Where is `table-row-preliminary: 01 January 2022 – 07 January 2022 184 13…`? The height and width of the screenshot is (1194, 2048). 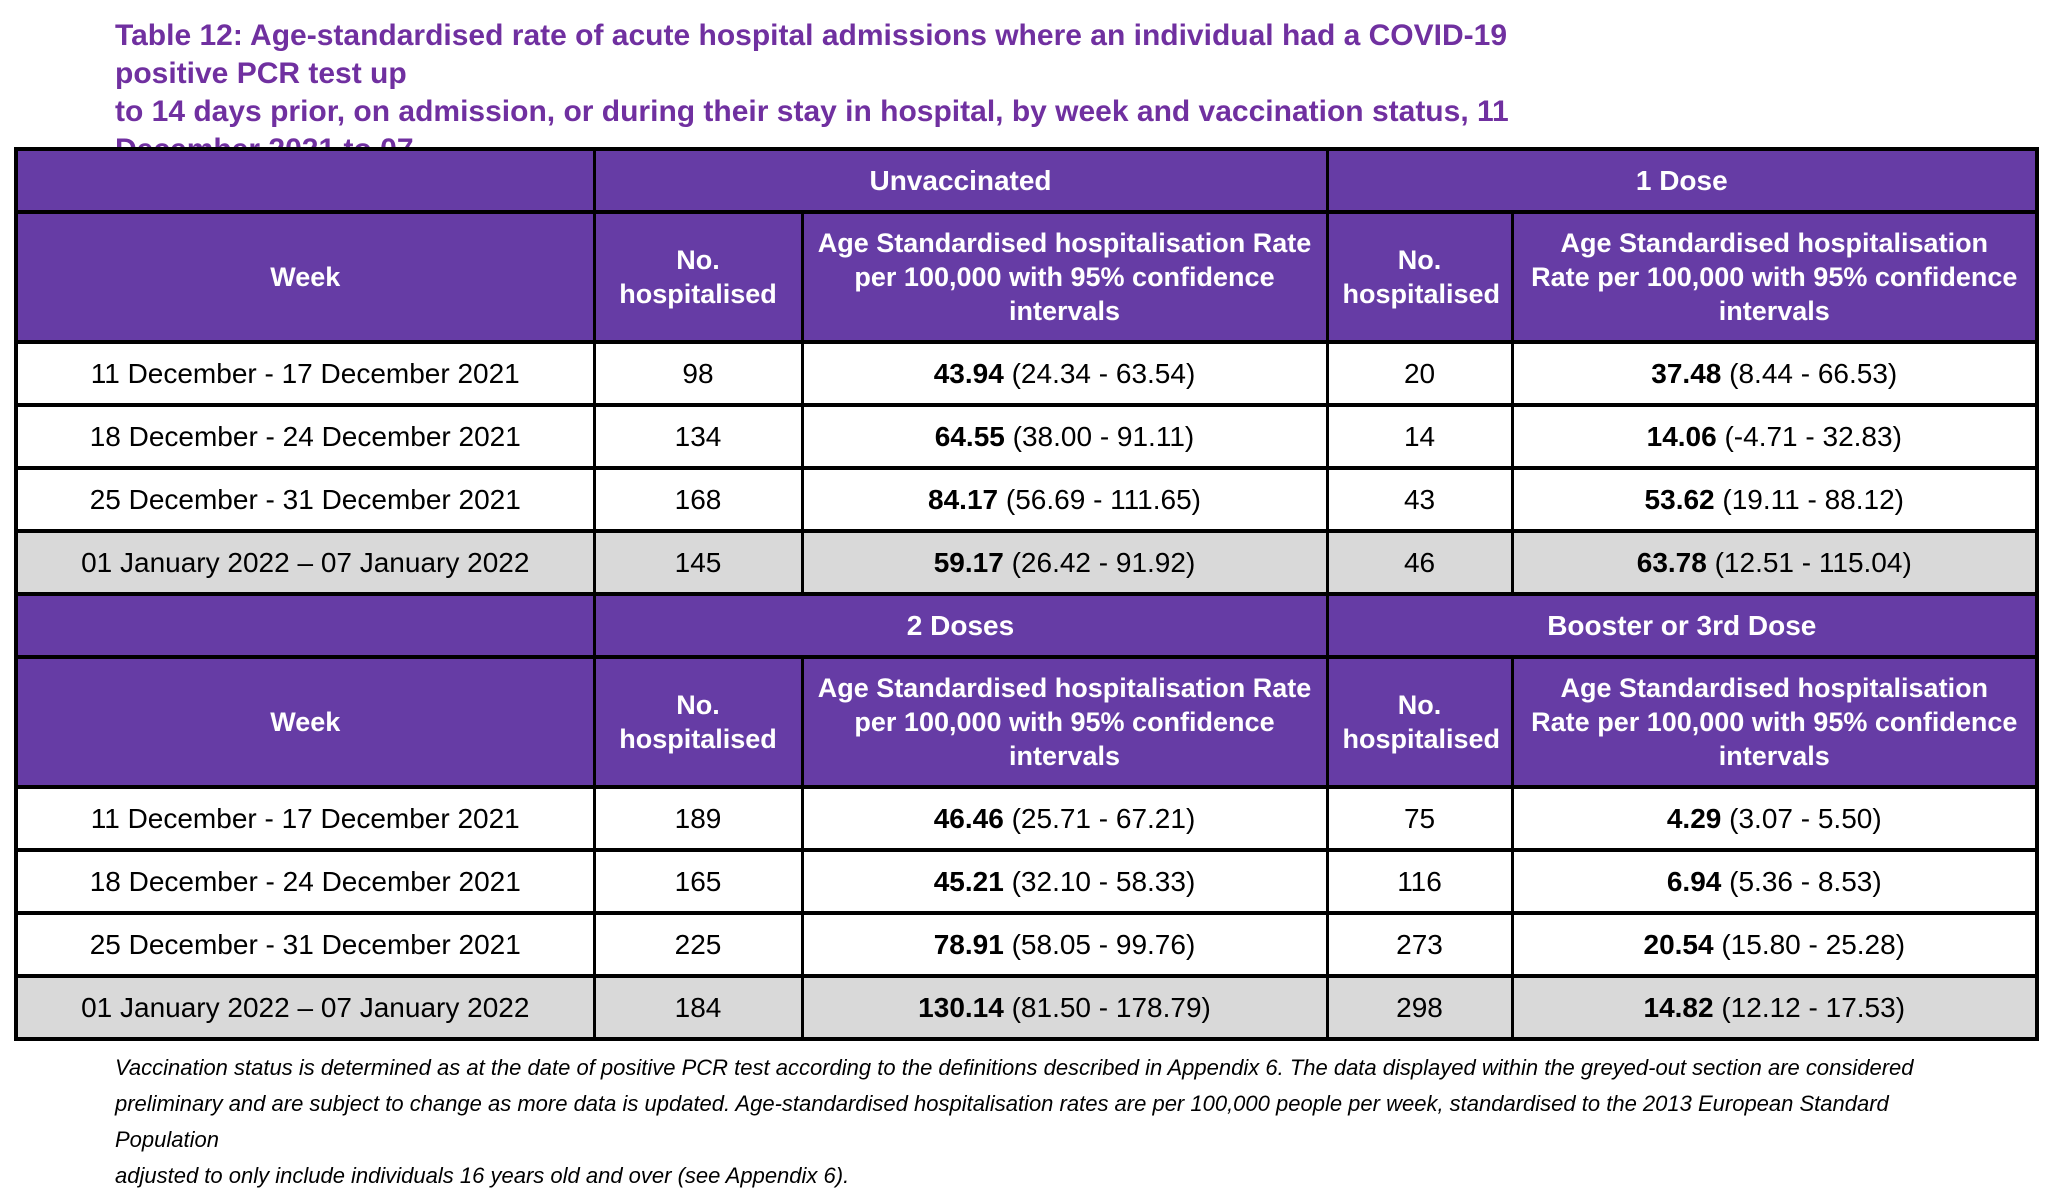 table-row-preliminary: 01 January 2022 – 07 January 2022 184 13… is located at coordinates (1026, 1007).